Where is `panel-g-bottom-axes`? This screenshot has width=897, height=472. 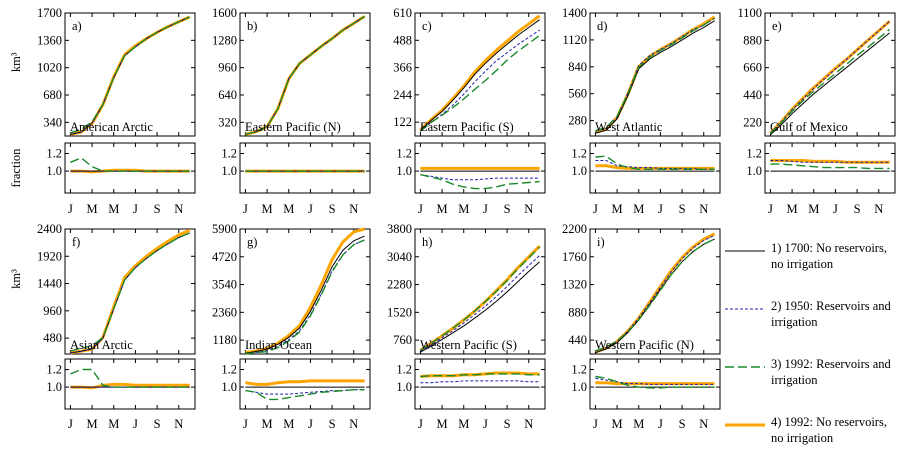 panel-g-bottom-axes is located at coordinates (305, 384).